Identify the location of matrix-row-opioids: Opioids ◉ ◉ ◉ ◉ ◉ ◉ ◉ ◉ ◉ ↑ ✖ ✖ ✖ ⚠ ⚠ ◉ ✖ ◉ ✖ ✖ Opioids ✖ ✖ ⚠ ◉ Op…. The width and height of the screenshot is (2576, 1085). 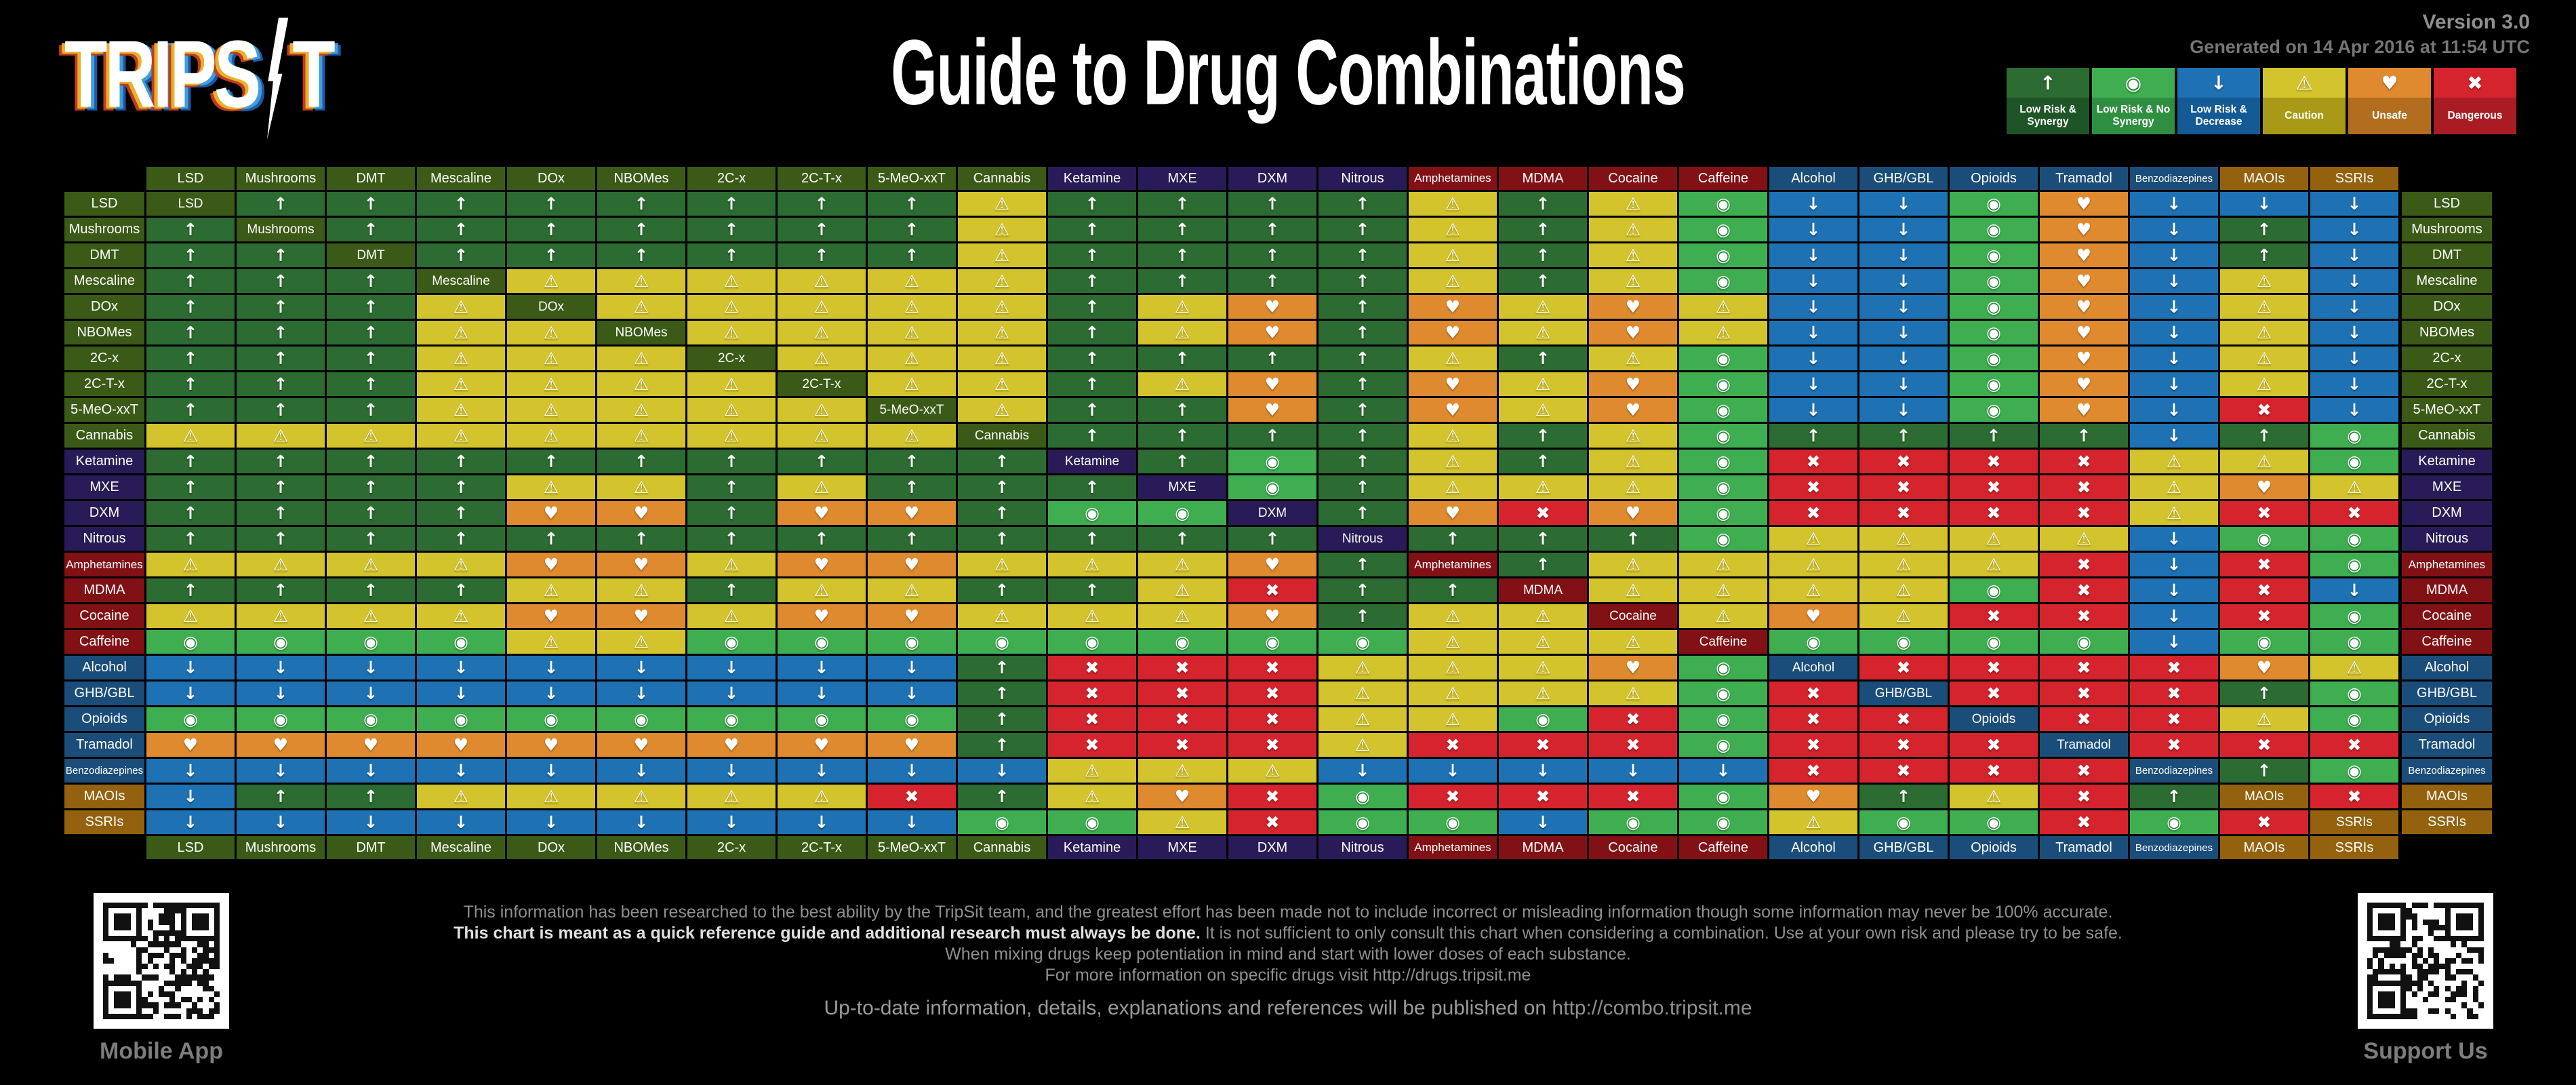
(1278, 719).